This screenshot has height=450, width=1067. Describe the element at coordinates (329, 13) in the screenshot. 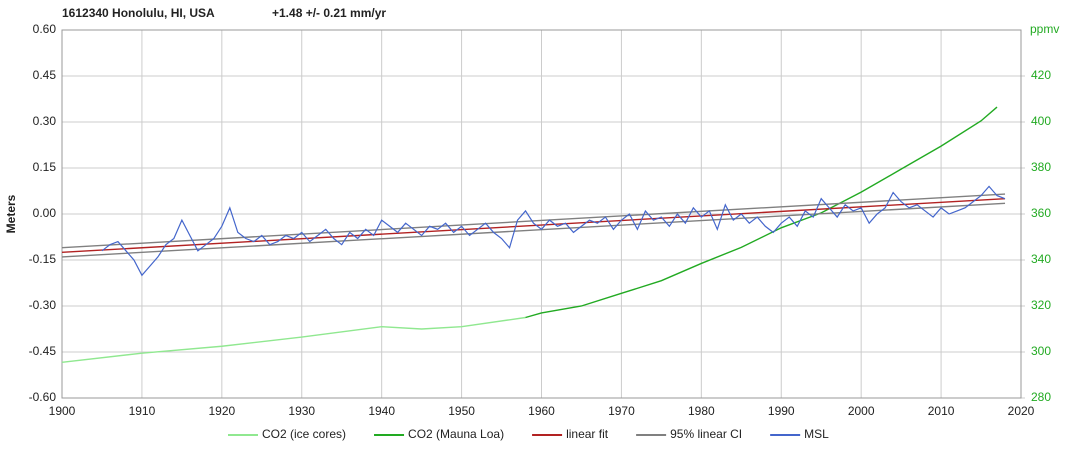

I see `chart-subtitle: +1.48 +/- 0.21 mm/yr` at that location.